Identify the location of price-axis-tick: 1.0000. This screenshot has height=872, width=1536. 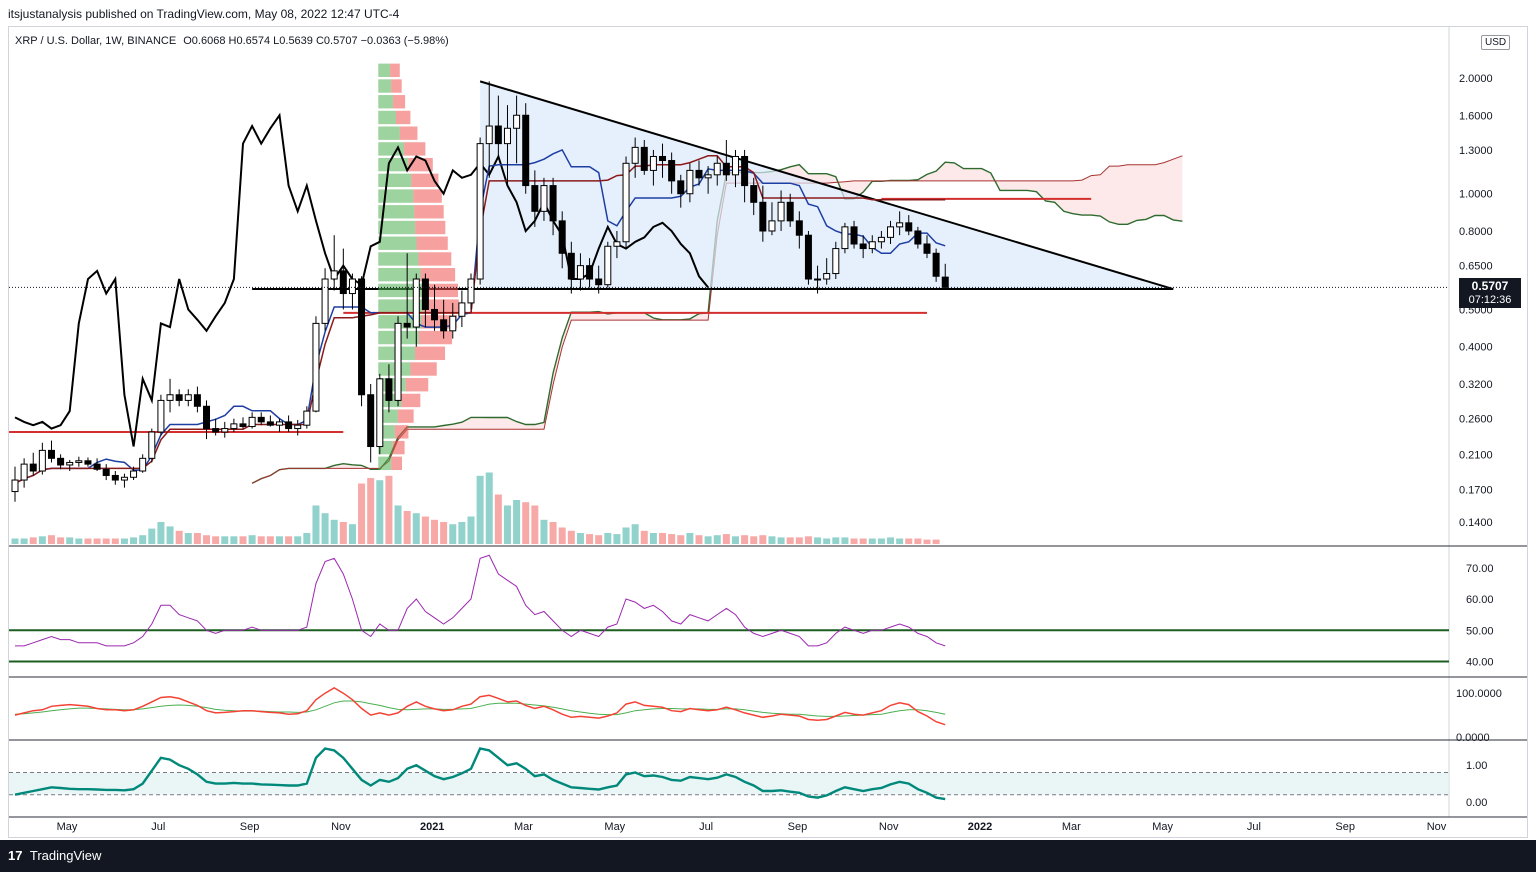
(1476, 195).